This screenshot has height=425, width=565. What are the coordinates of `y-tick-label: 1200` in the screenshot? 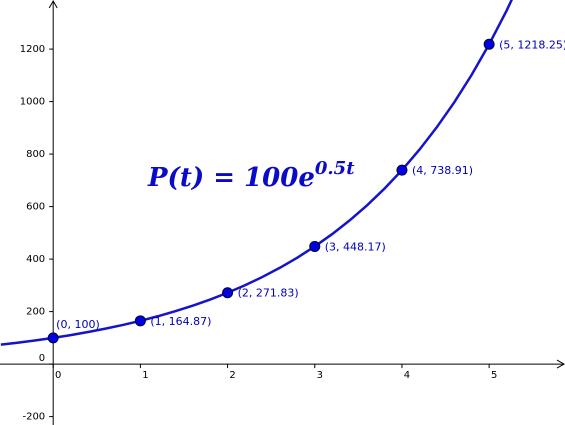 It's located at (32, 49).